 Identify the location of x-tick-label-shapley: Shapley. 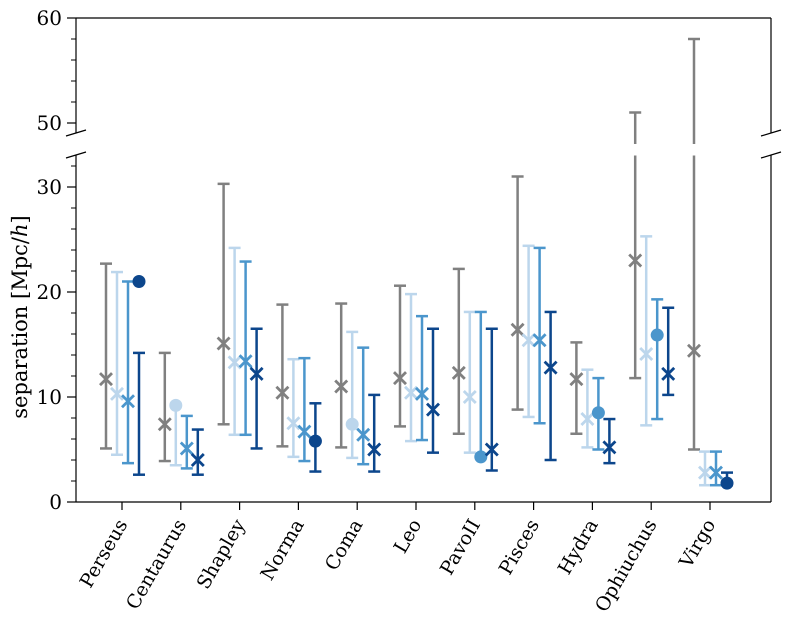
(221, 554).